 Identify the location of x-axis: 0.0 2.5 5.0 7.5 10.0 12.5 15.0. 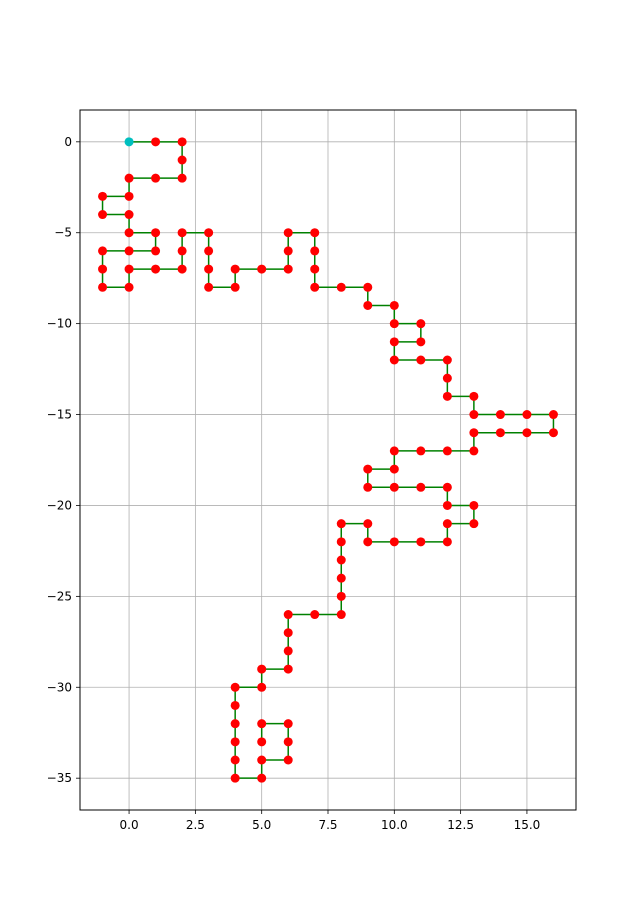
(330, 821).